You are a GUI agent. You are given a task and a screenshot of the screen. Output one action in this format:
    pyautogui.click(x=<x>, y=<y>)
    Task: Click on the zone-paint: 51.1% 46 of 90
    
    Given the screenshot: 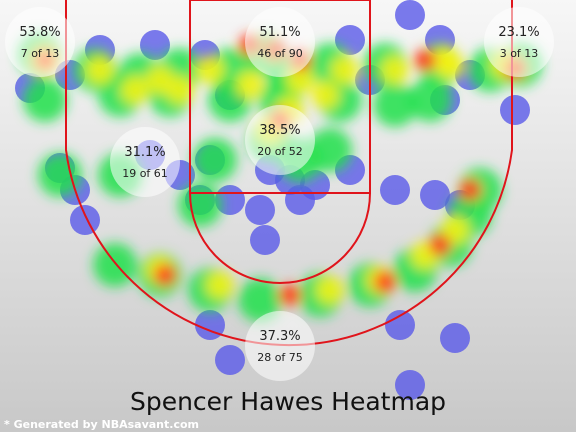 What is the action you would take?
    pyautogui.click(x=280, y=42)
    